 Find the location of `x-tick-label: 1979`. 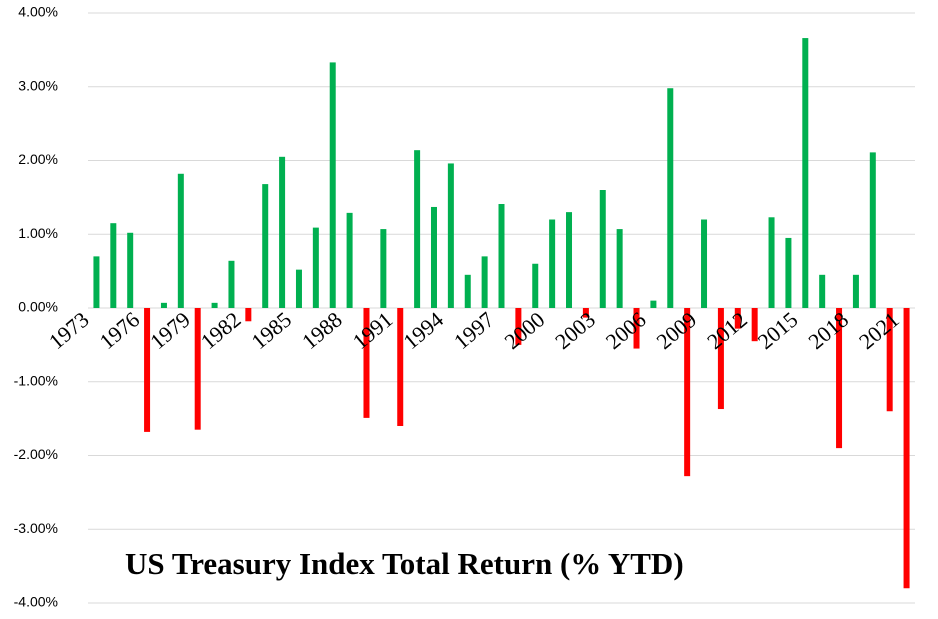

x-tick-label: 1979 is located at coordinates (170, 330).